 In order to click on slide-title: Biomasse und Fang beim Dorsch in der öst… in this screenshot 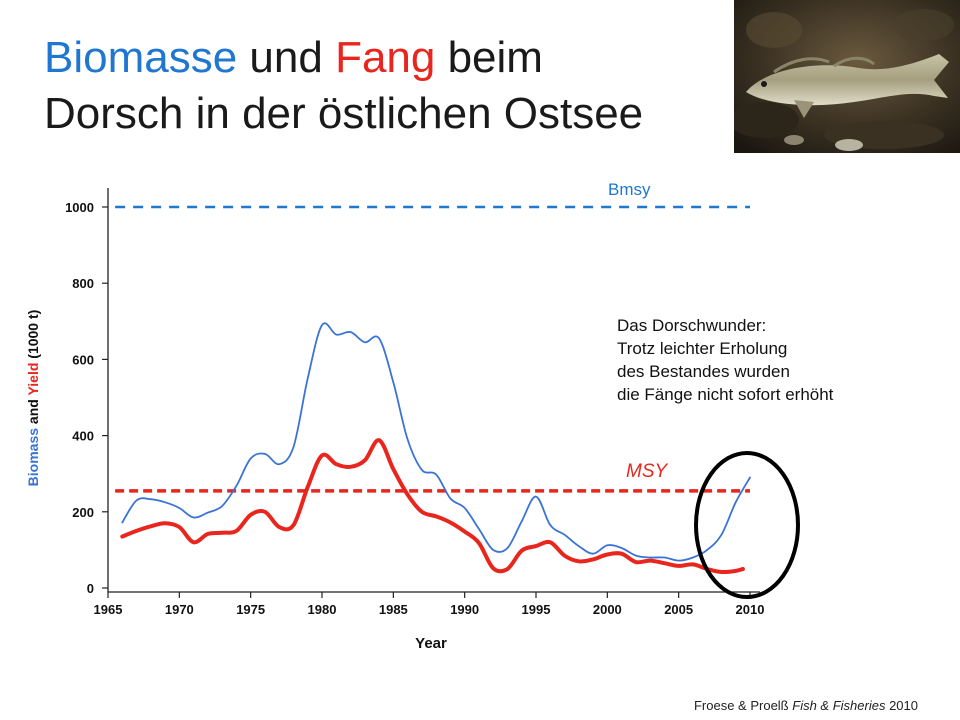, I will do `click(343, 86)`.